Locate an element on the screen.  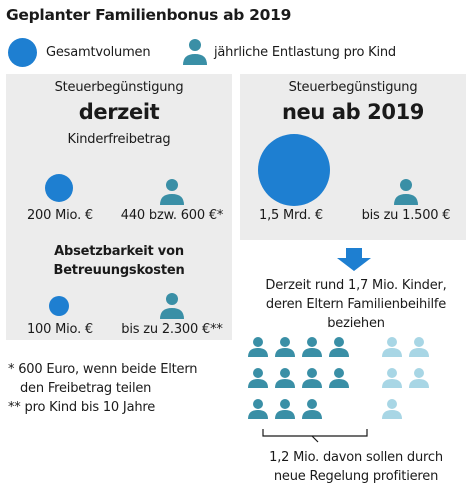
care-total-value: 100 Mio. € is located at coordinates (60, 329).